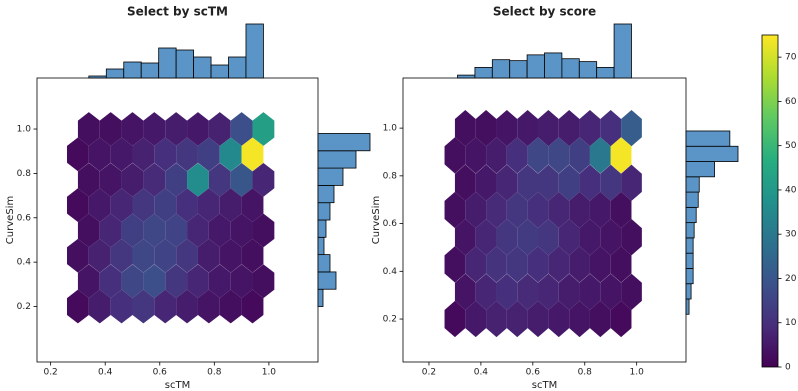  Describe the element at coordinates (770, 201) in the screenshot. I see `colorbar` at that location.